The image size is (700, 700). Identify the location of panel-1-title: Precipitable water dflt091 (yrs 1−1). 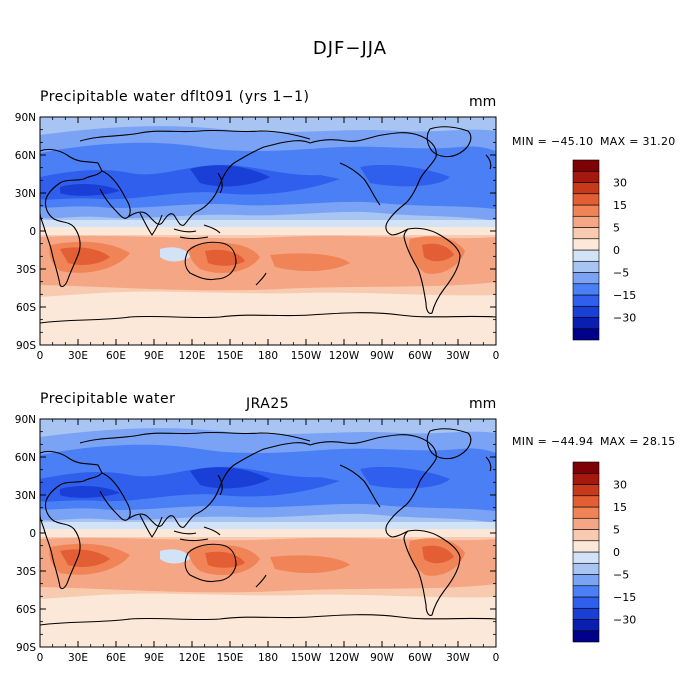
(175, 97).